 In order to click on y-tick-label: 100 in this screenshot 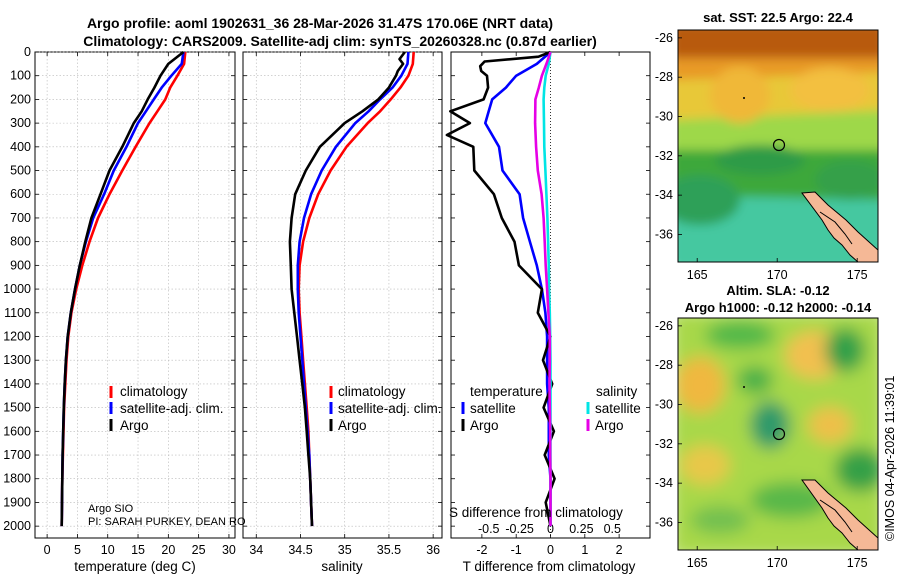, I will do `click(20, 76)`.